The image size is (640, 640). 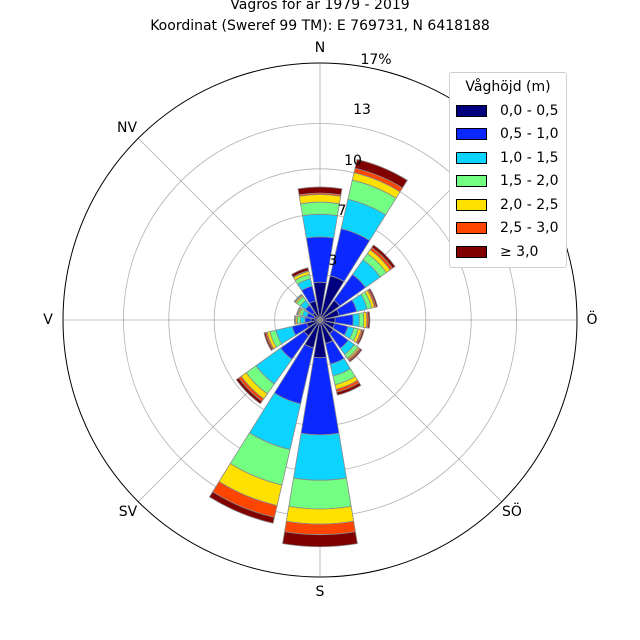 What do you see at coordinates (529, 110) in the screenshot?
I see `legend-label: 0,0 - 0,5` at bounding box center [529, 110].